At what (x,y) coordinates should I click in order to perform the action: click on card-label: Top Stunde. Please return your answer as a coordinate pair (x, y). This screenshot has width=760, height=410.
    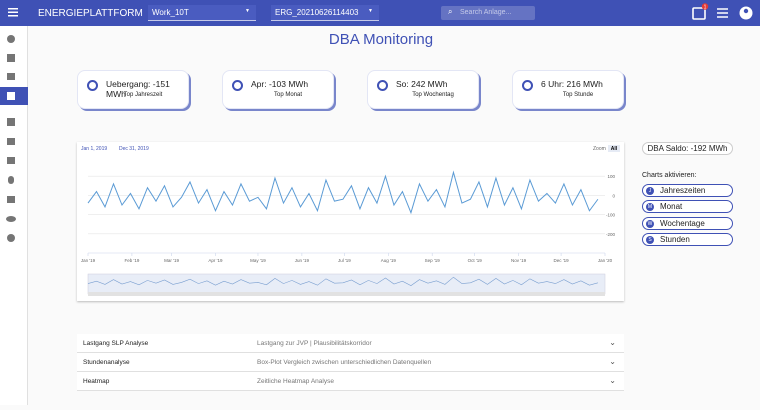
    Looking at the image, I should click on (578, 95).